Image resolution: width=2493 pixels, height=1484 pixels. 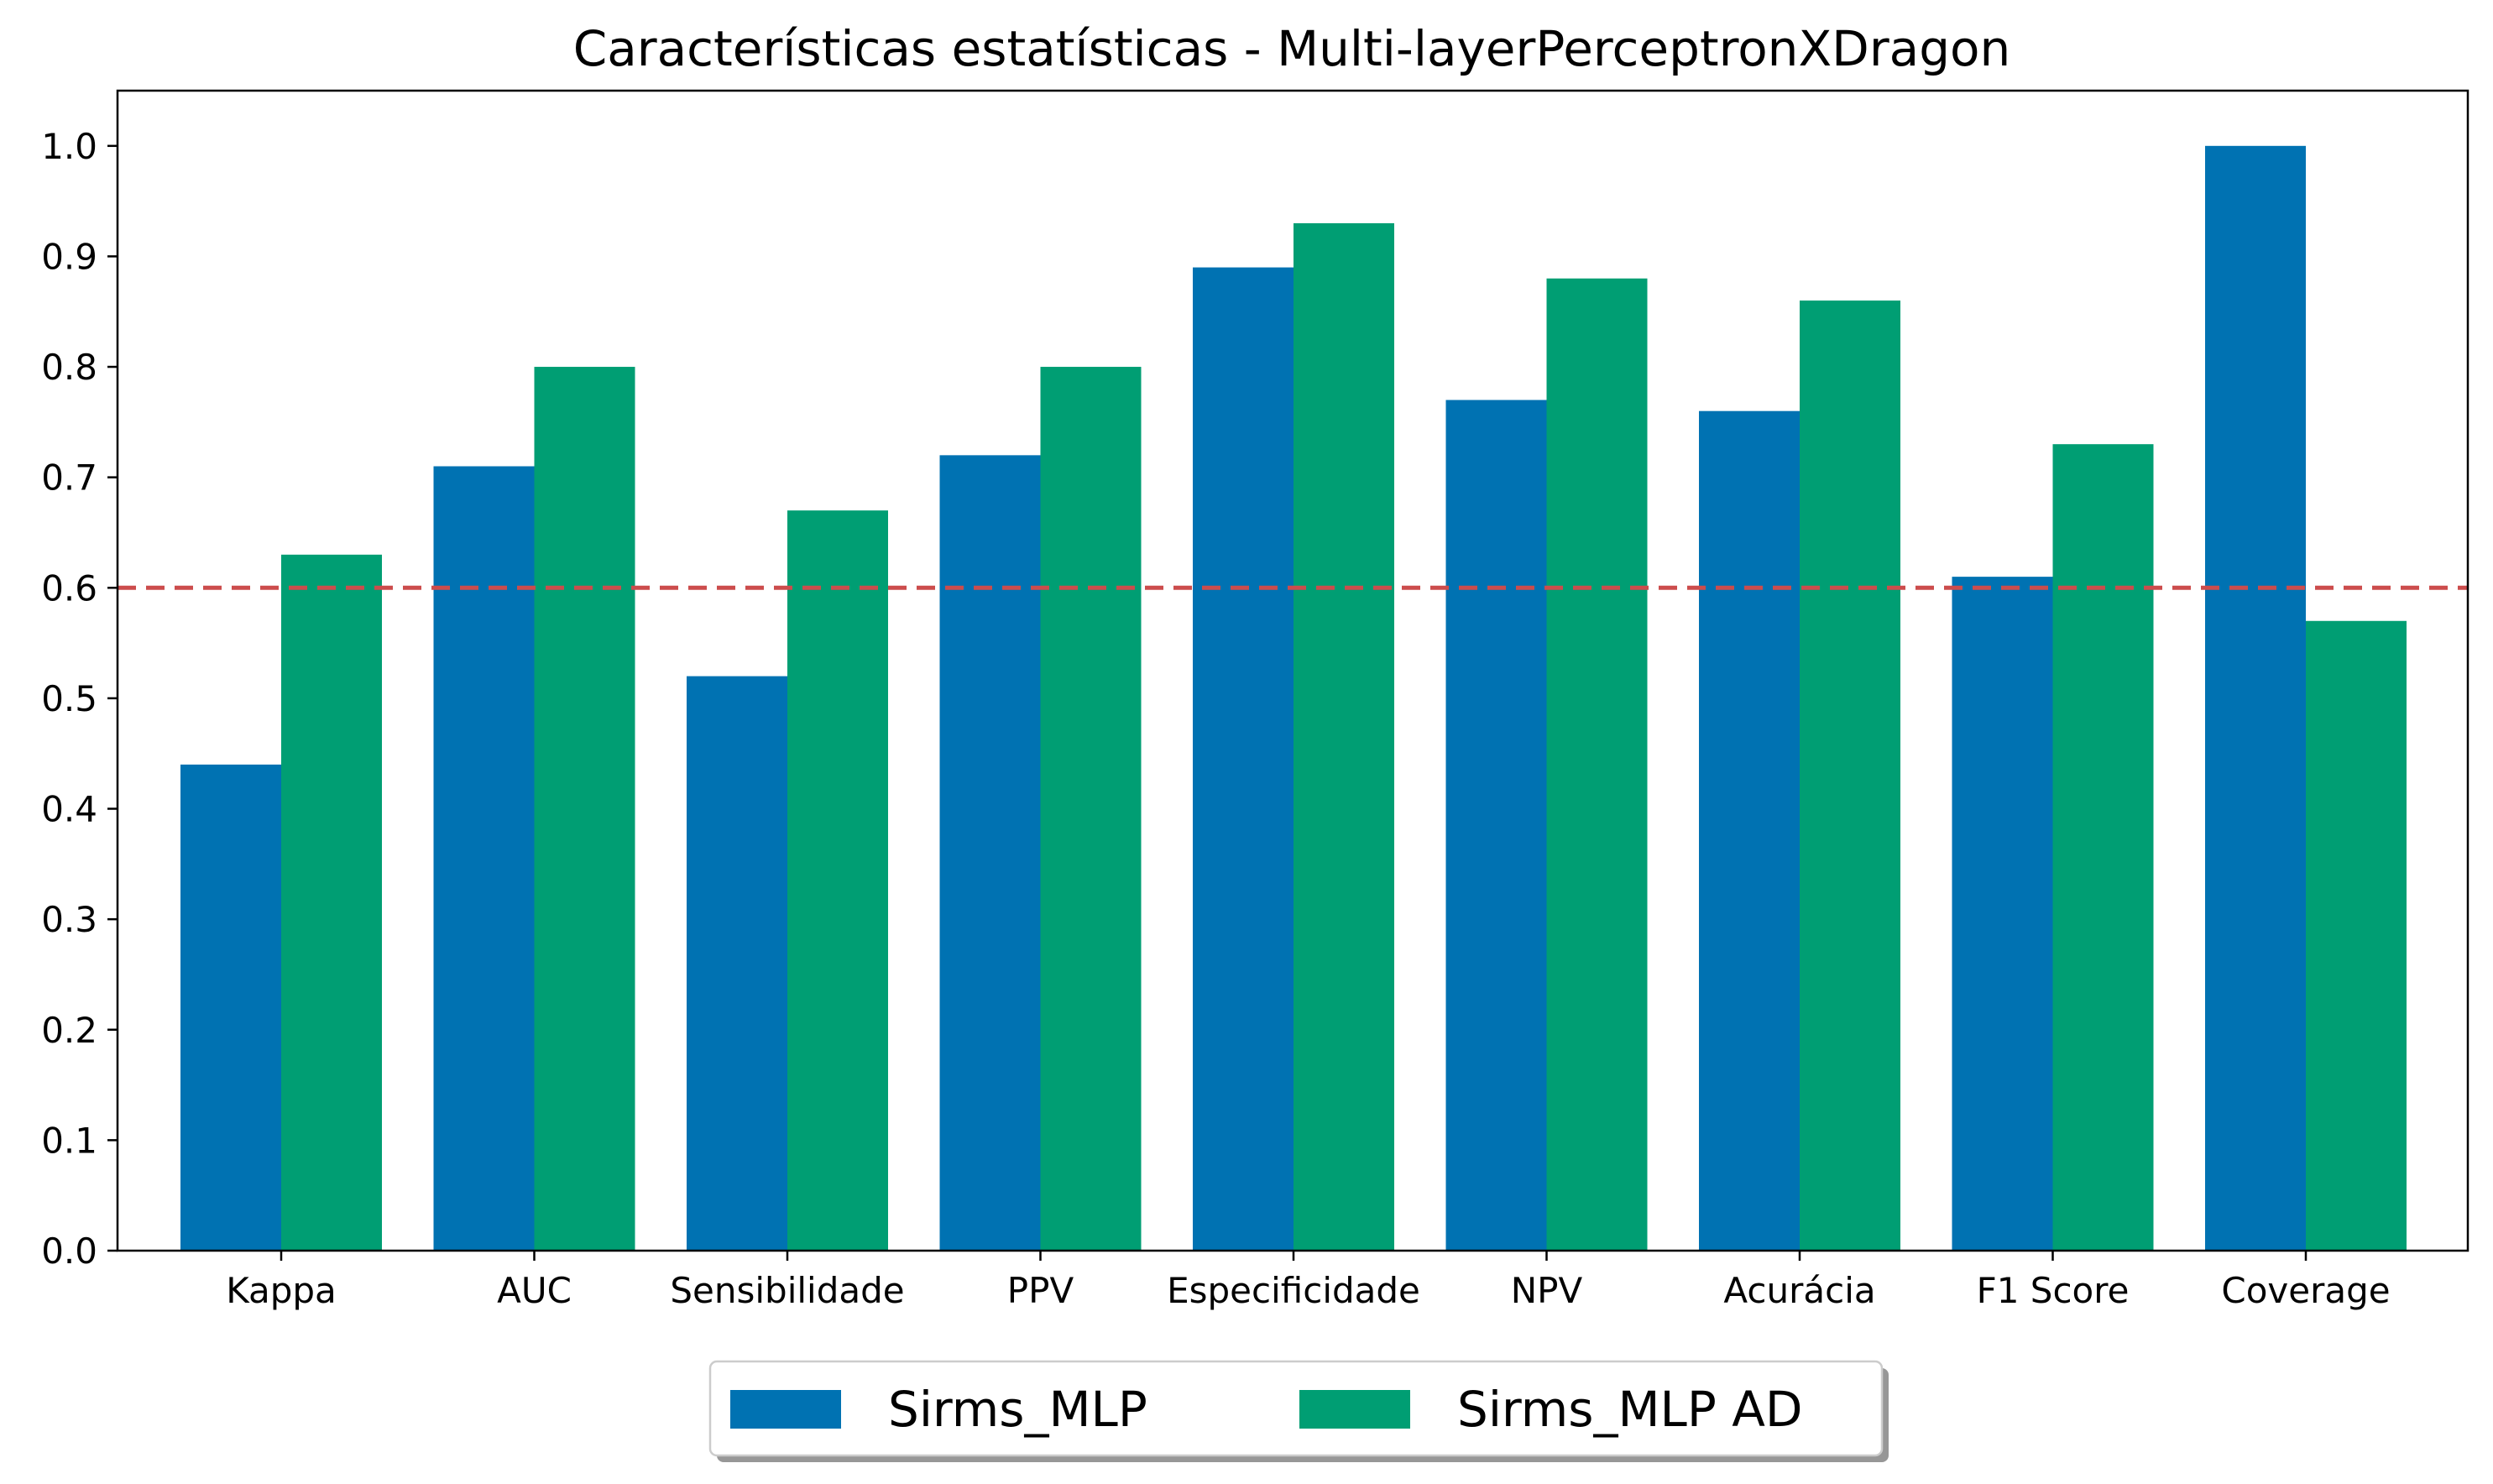 I want to click on legend-label: Sirms_MLP AD, so click(x=1630, y=1409).